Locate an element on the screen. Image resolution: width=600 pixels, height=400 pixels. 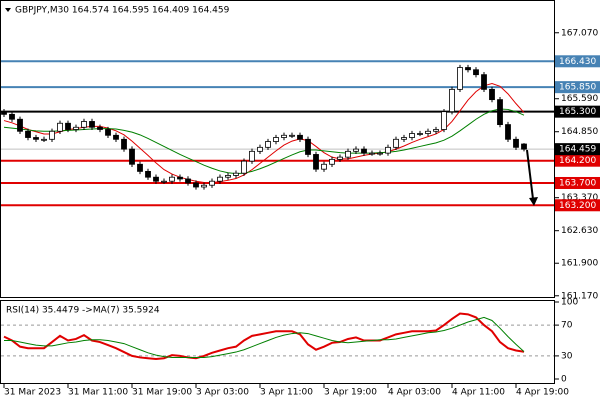
menu-triangle is located at coordinates (8, 10).